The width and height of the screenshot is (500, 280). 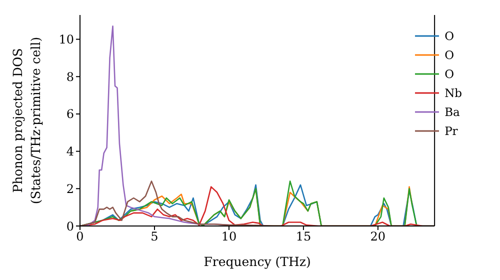 What do you see at coordinates (80, 237) in the screenshot?
I see `x-tick-label: 0` at bounding box center [80, 237].